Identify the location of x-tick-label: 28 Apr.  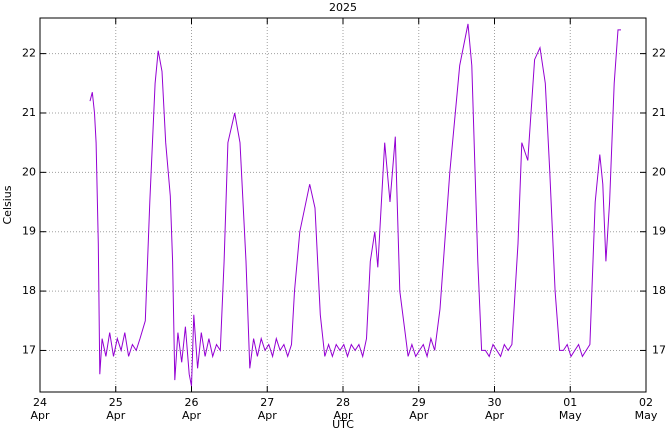
(343, 409).